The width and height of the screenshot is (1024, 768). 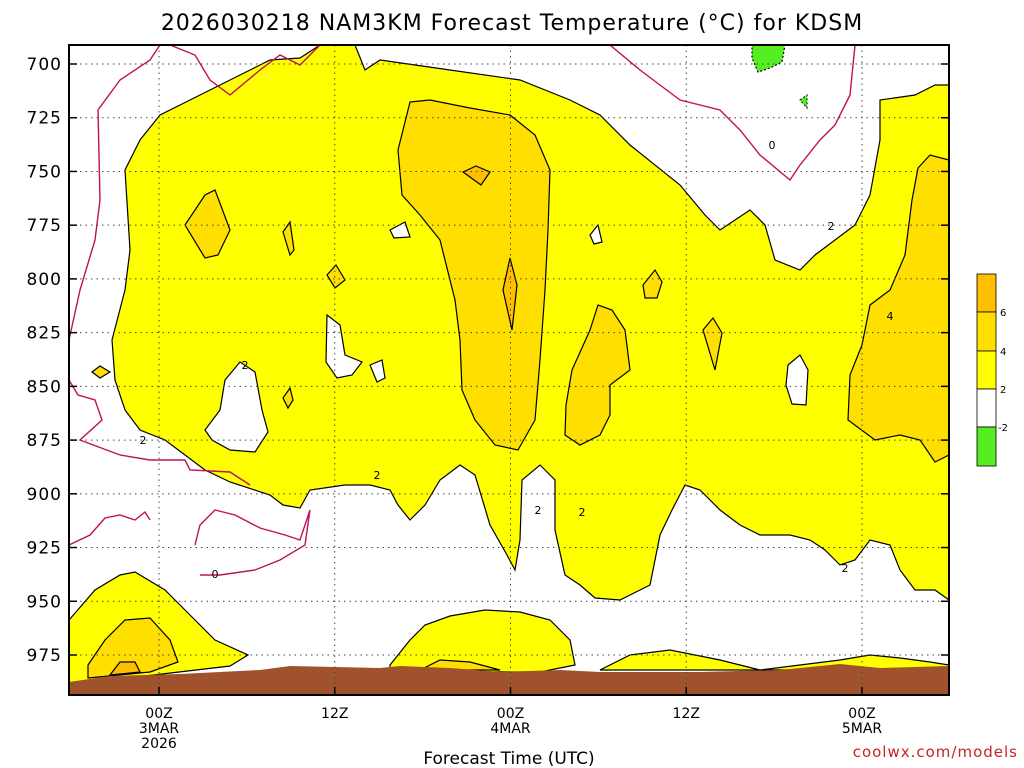 I want to click on zero-contour-bottom-left, so click(x=110, y=528).